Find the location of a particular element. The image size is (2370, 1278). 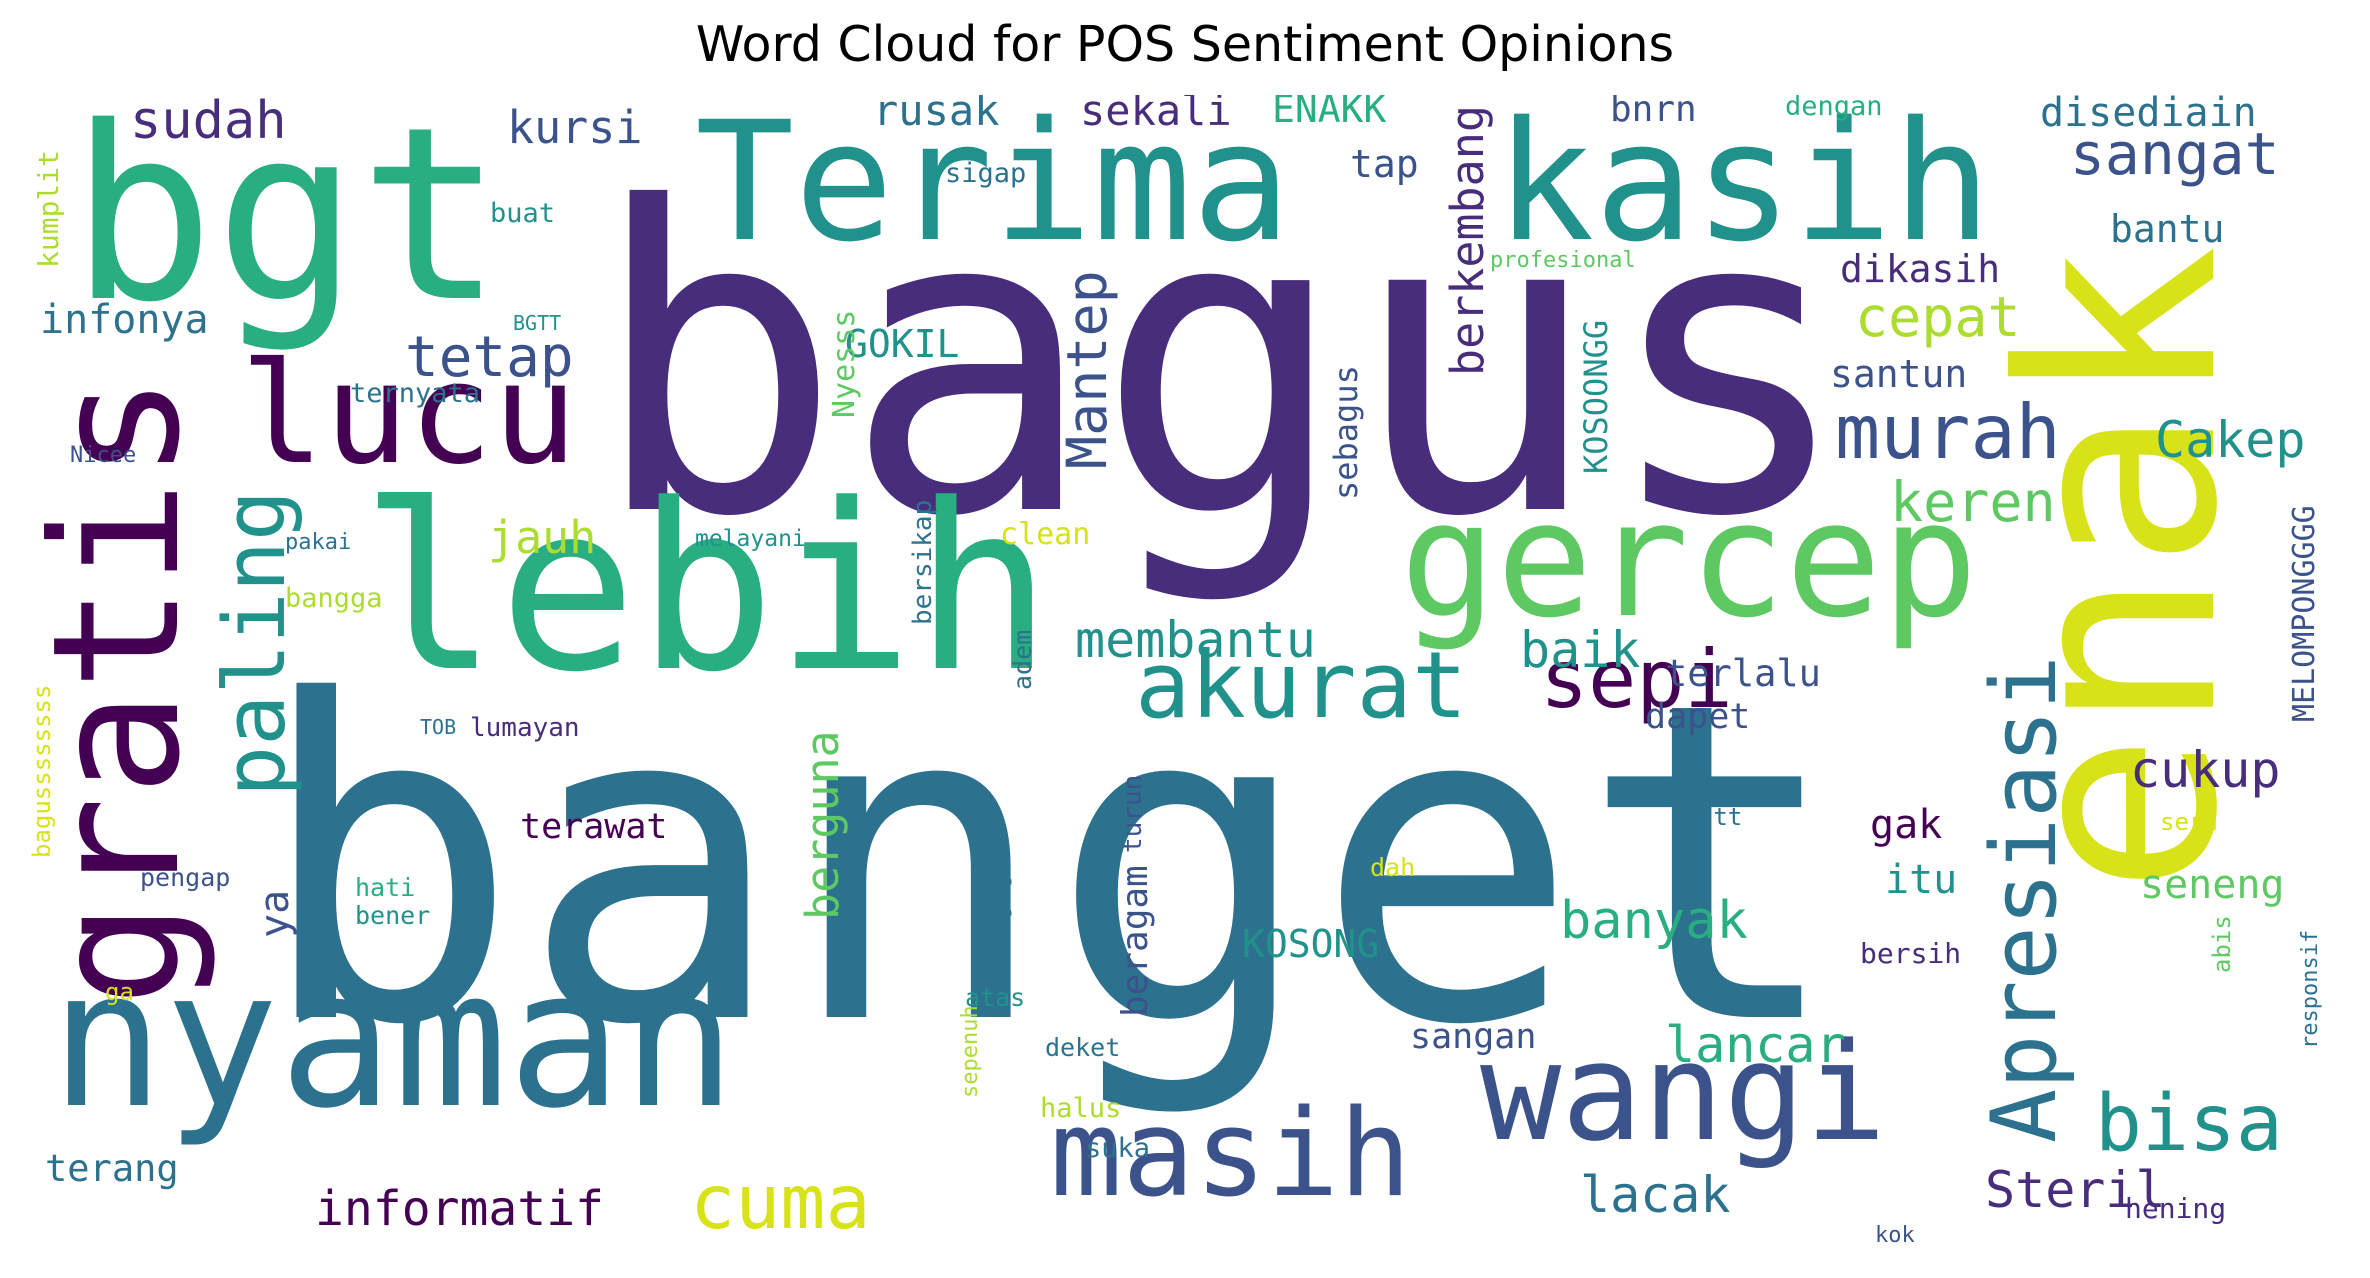

word-sepi: sepi is located at coordinates (1636, 679).